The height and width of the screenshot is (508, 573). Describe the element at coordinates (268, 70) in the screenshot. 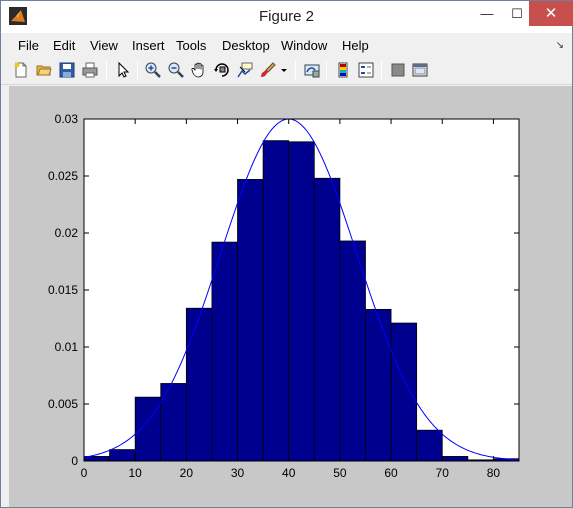

I see `brush-icon` at that location.